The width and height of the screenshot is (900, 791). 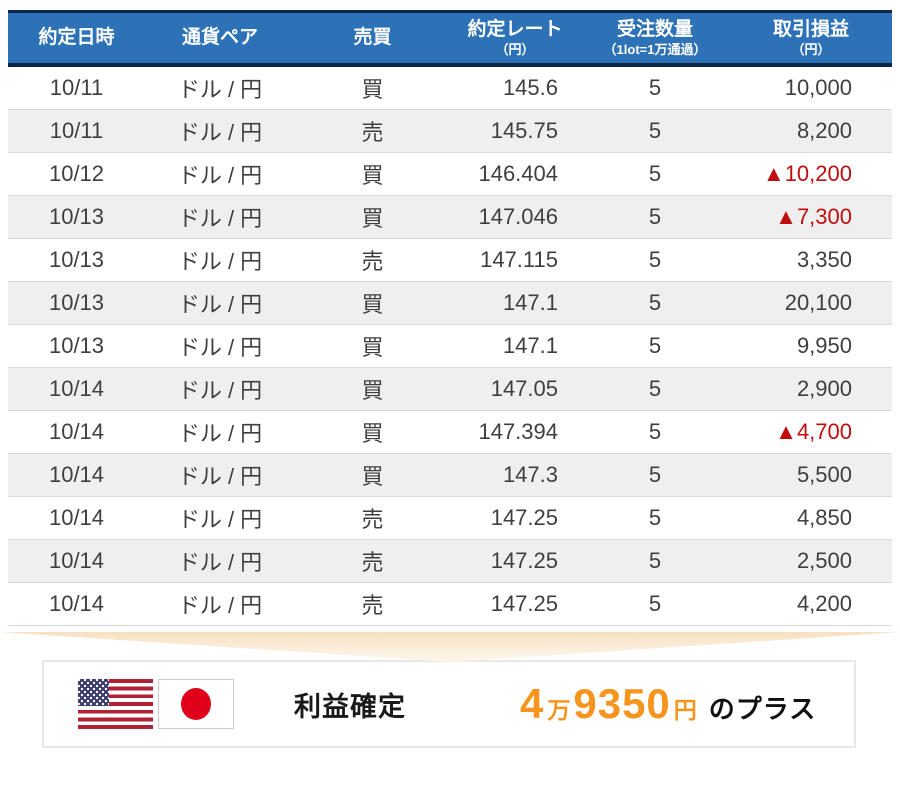 I want to click on header-exec-rate: 約定レート （円）, so click(x=515, y=38).